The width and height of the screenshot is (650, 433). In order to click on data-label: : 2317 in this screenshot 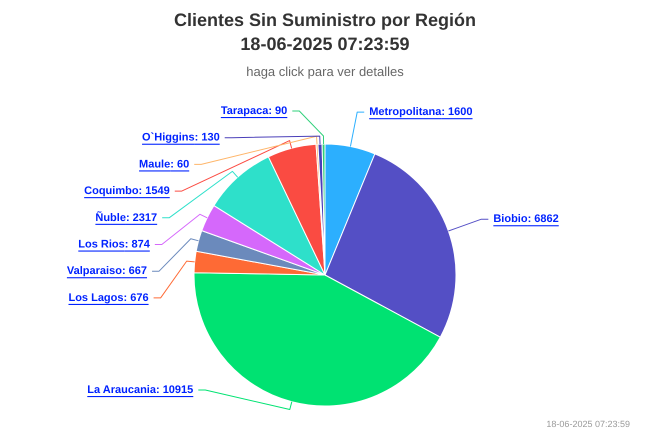, I will do `click(142, 218)`.